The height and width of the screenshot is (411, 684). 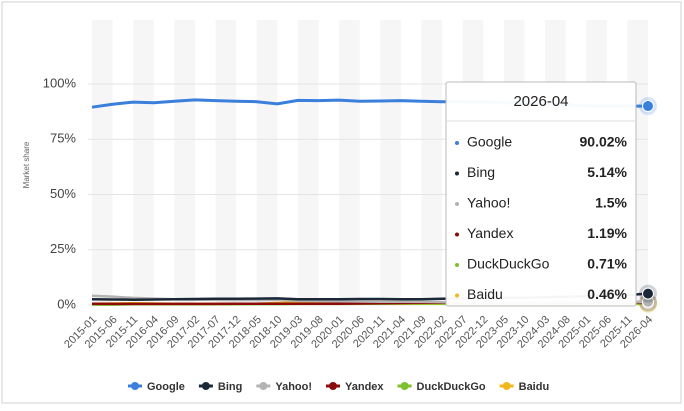 What do you see at coordinates (26, 164) in the screenshot?
I see `y-axis-title: Market share` at bounding box center [26, 164].